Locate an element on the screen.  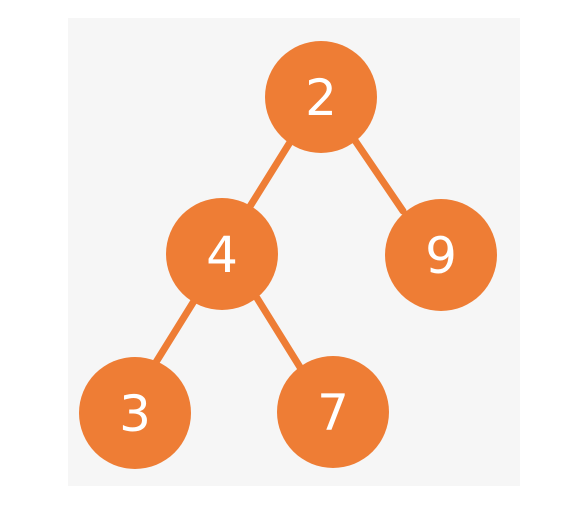
tree-node-7: 7 is located at coordinates (333, 412).